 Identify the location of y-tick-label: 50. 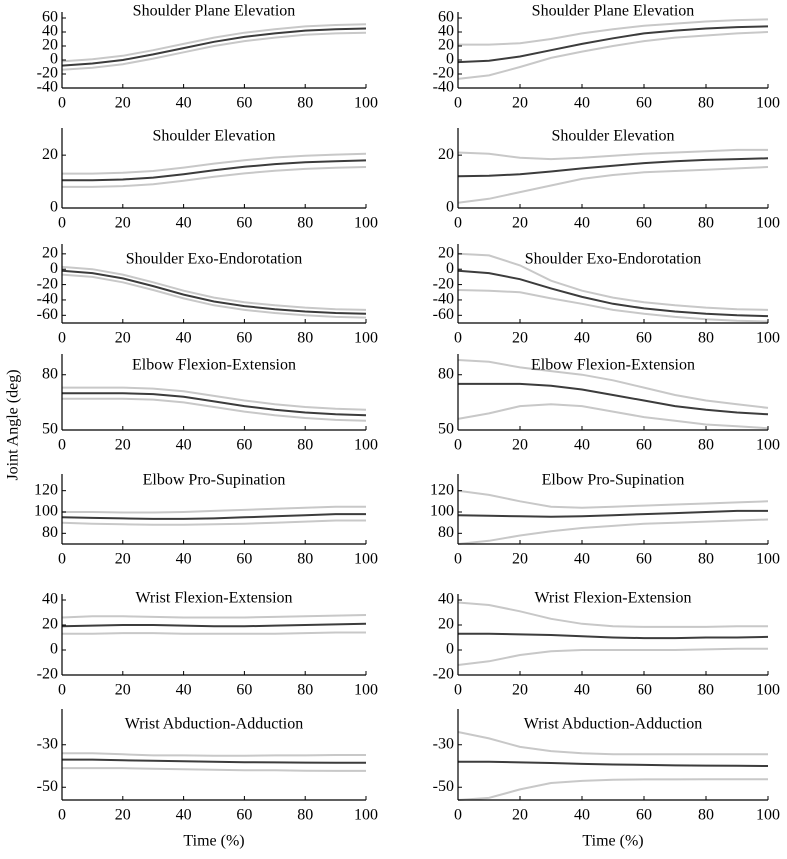
(50, 429).